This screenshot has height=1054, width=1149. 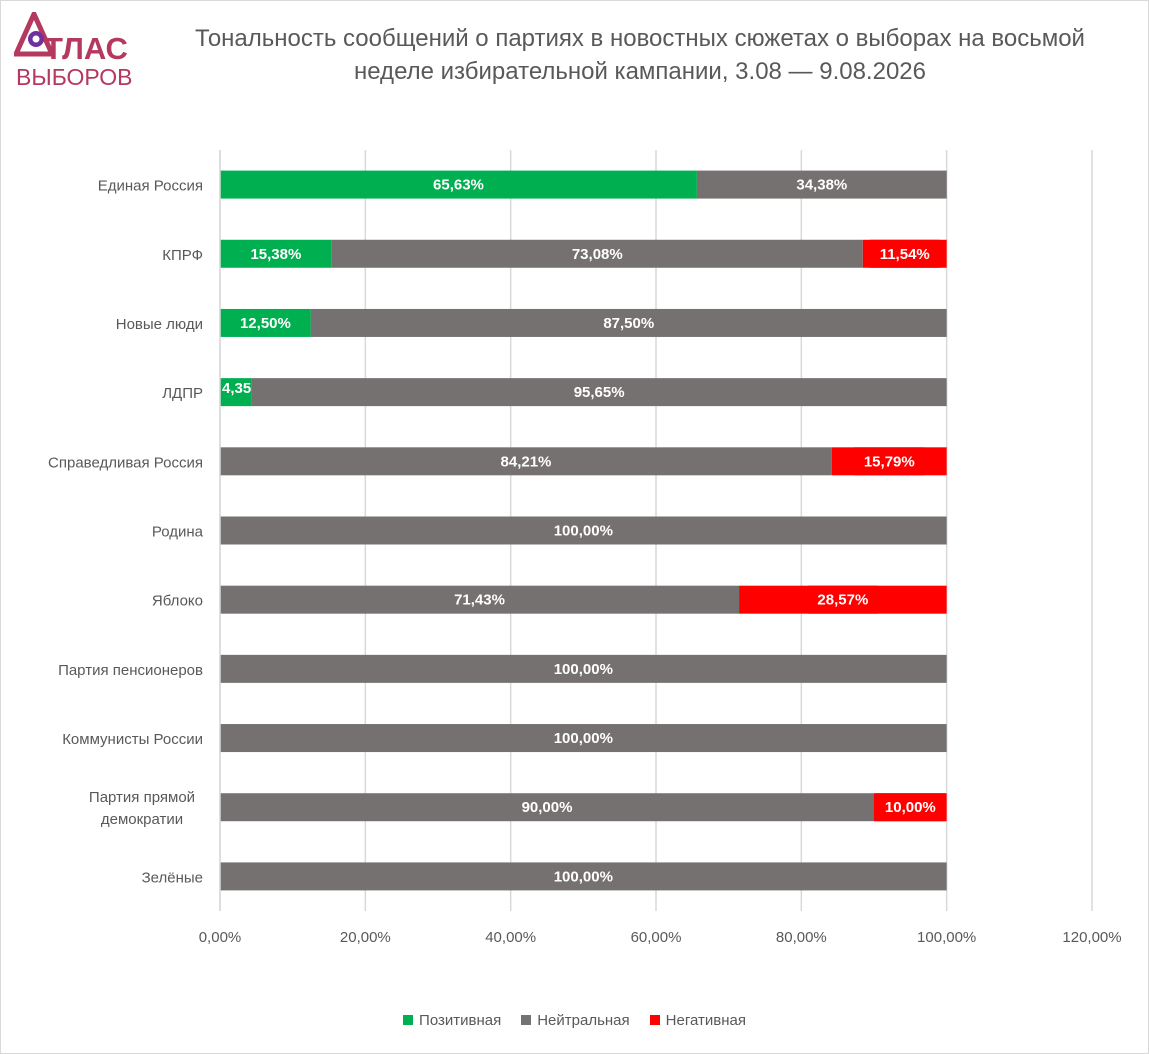 I want to click on category-label: Коммунисты России, so click(x=132, y=739).